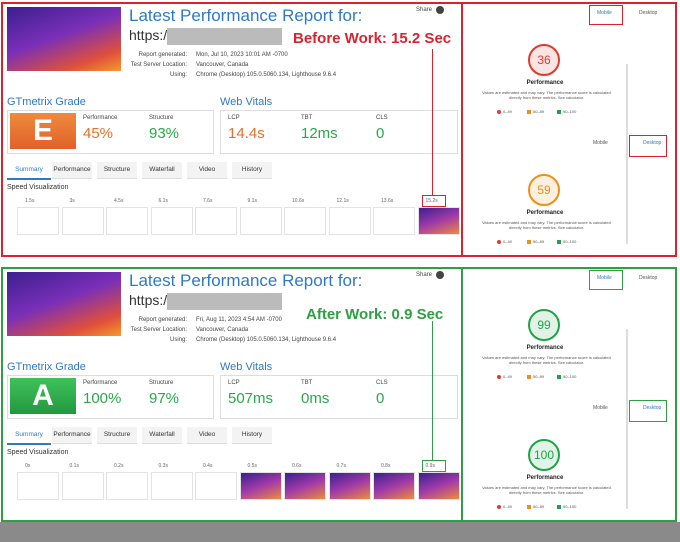  What do you see at coordinates (386, 466) in the screenshot?
I see `timeline-label: 0.8s` at bounding box center [386, 466].